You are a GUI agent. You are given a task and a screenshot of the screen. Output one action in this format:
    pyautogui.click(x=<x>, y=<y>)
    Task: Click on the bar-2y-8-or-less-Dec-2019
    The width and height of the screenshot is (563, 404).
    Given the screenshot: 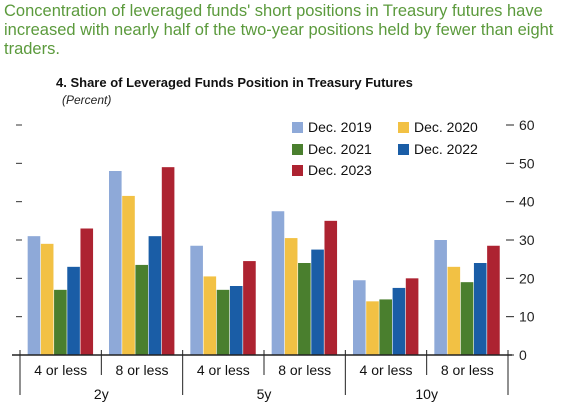 What is the action you would take?
    pyautogui.click(x=115, y=263)
    